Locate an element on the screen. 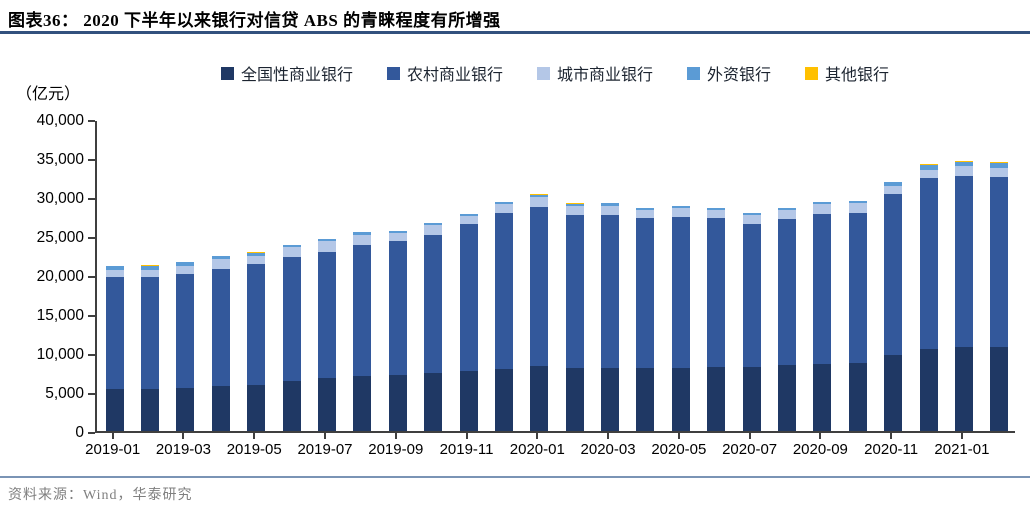 This screenshot has height=509, width=1030. y-tick-label: 25,000 is located at coordinates (60, 237).